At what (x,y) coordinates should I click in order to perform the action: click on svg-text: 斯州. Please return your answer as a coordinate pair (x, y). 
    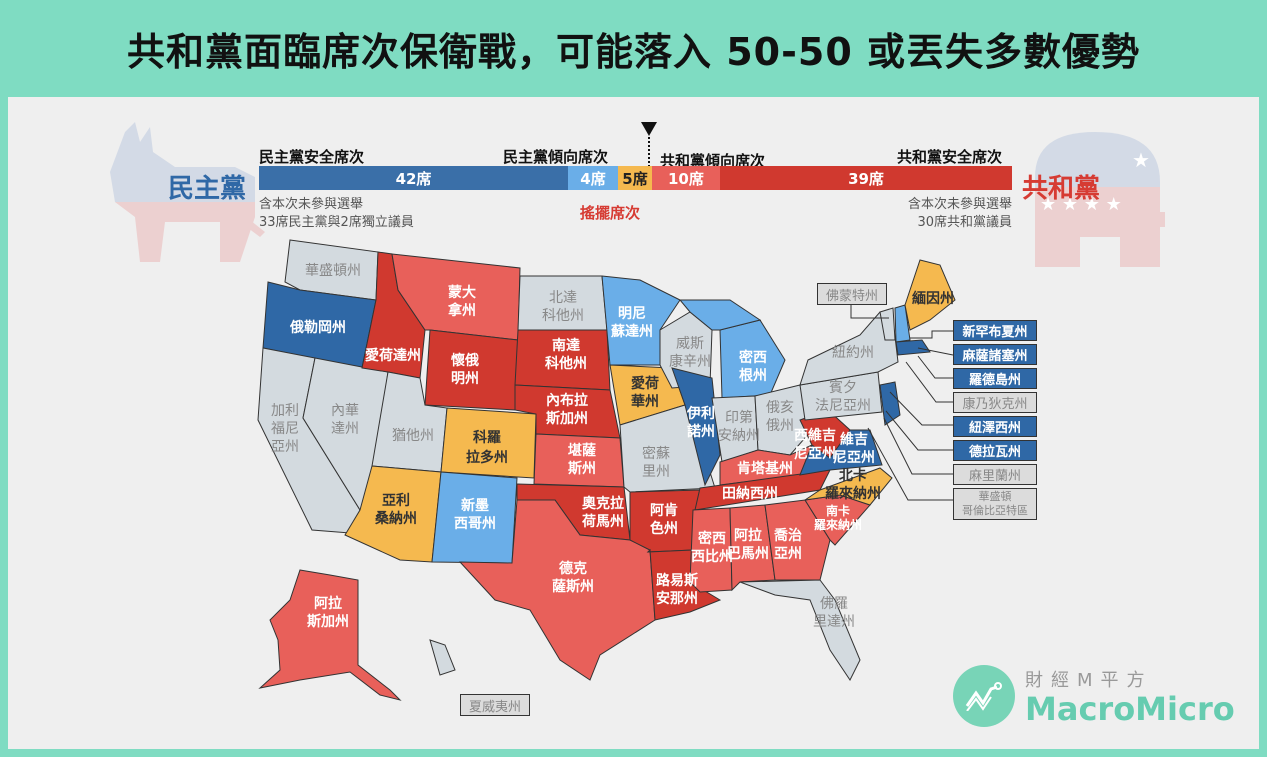
    Looking at the image, I should click on (582, 468).